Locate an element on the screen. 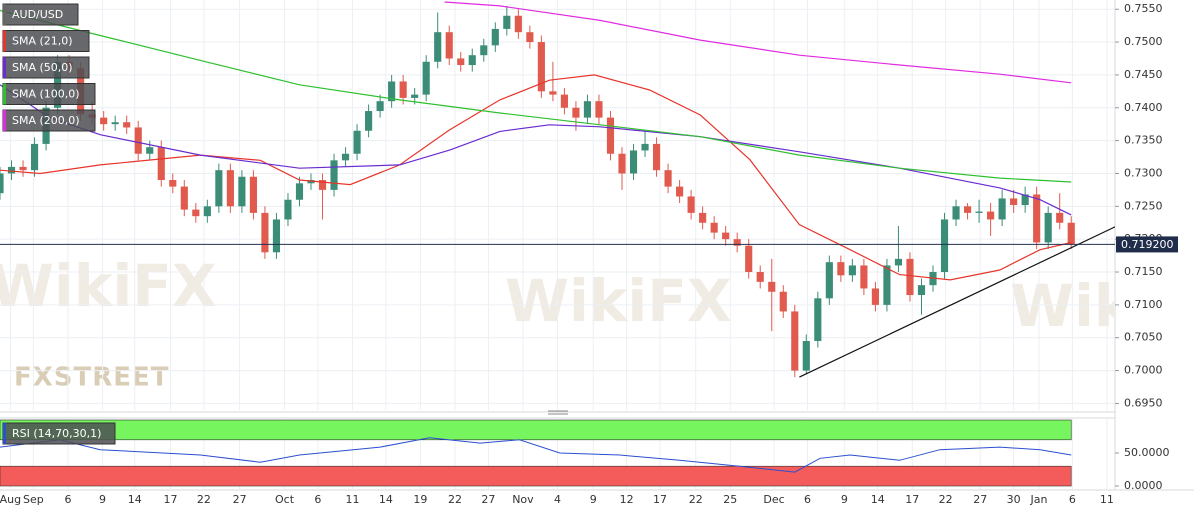  watermark: WikiFX is located at coordinates (618, 301).